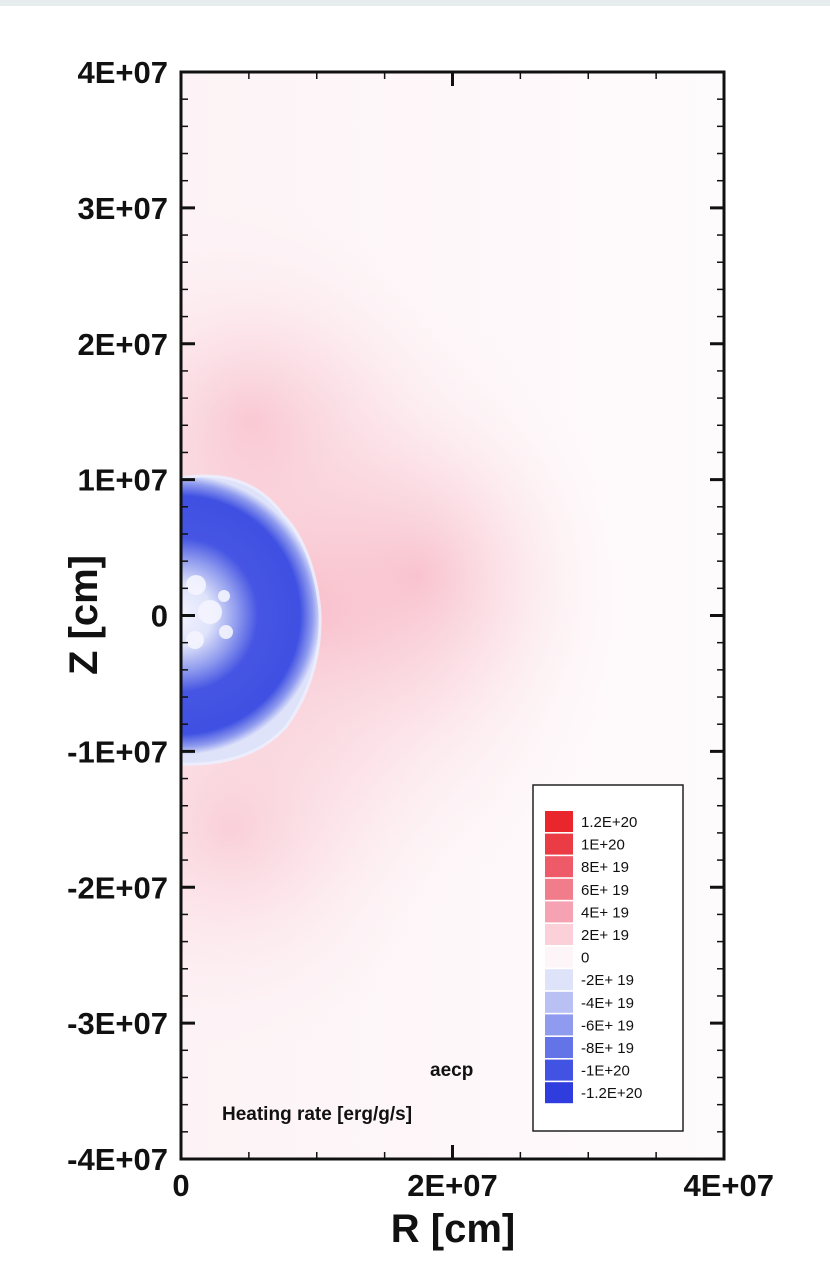 This screenshot has width=830, height=1271. I want to click on y-tick-label: 1E+07, so click(122, 480).